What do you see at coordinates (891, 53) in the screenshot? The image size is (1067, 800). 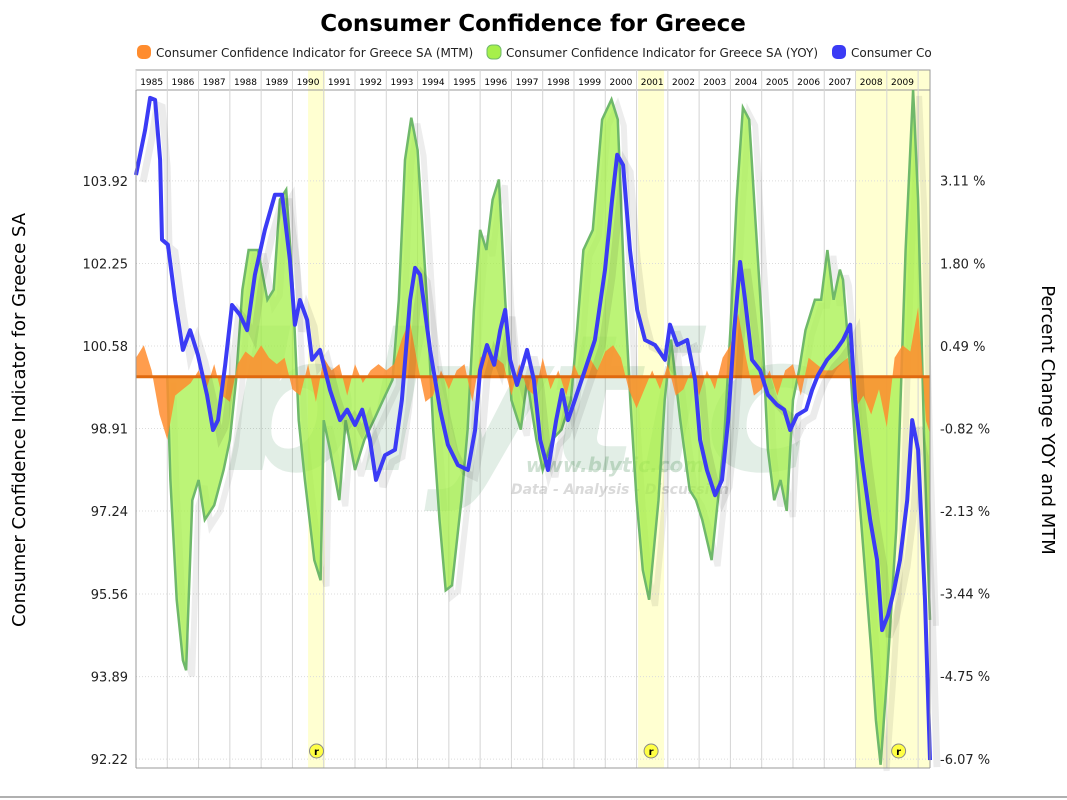 I see `legend-label-level: Consumer Co` at bounding box center [891, 53].